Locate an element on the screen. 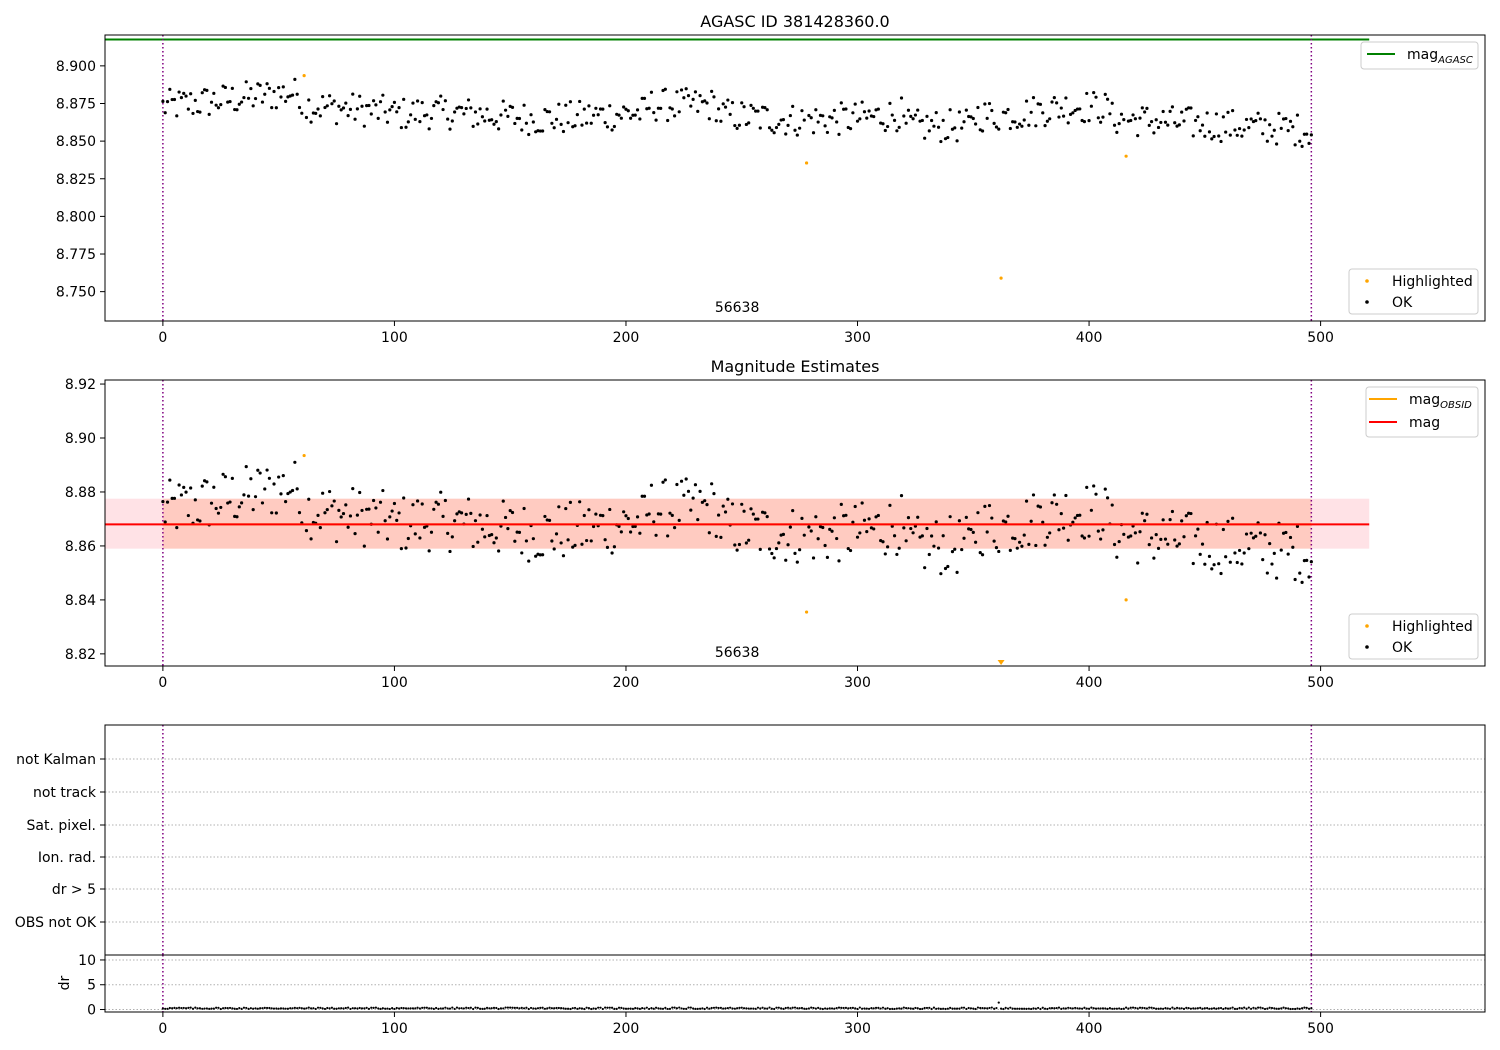 This screenshot has width=1500, height=1050. legend-mag-obsid-subscript: OBSID is located at coordinates (1456, 405).